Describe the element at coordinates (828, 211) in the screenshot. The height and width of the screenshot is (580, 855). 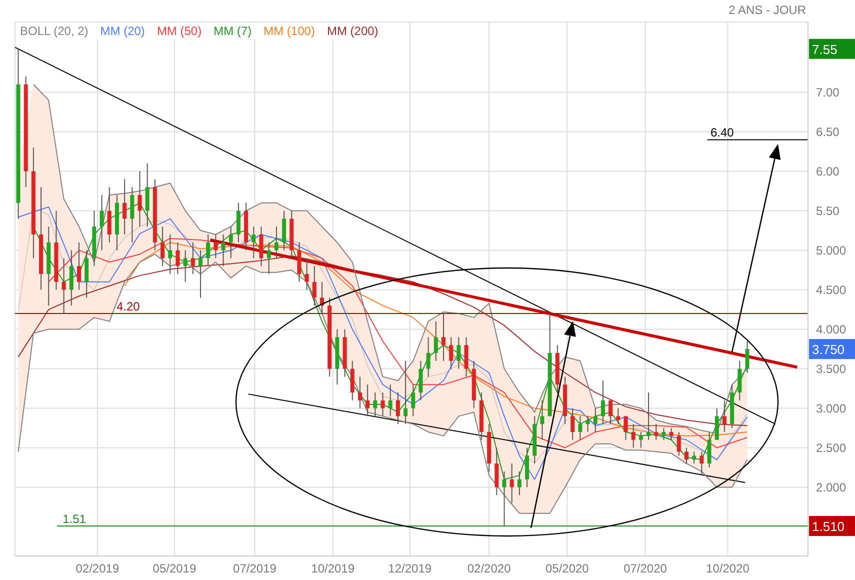
I see `y-tick-label: 5.50` at that location.